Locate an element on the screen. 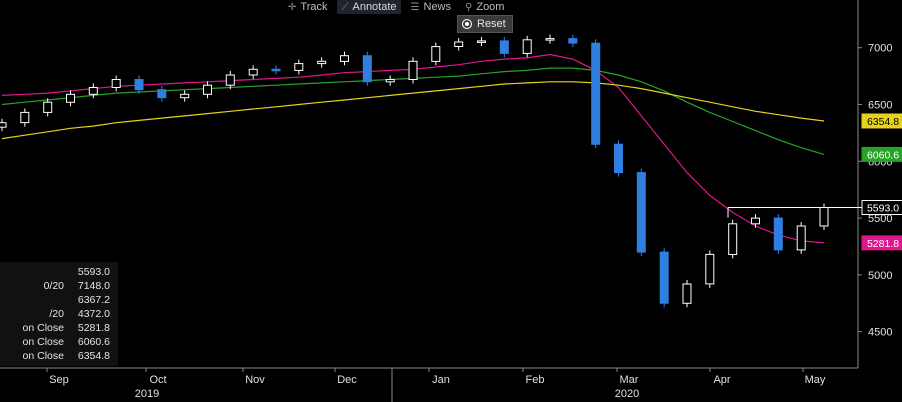 This screenshot has height=402, width=902. x-tick-label: Nov is located at coordinates (255, 380).